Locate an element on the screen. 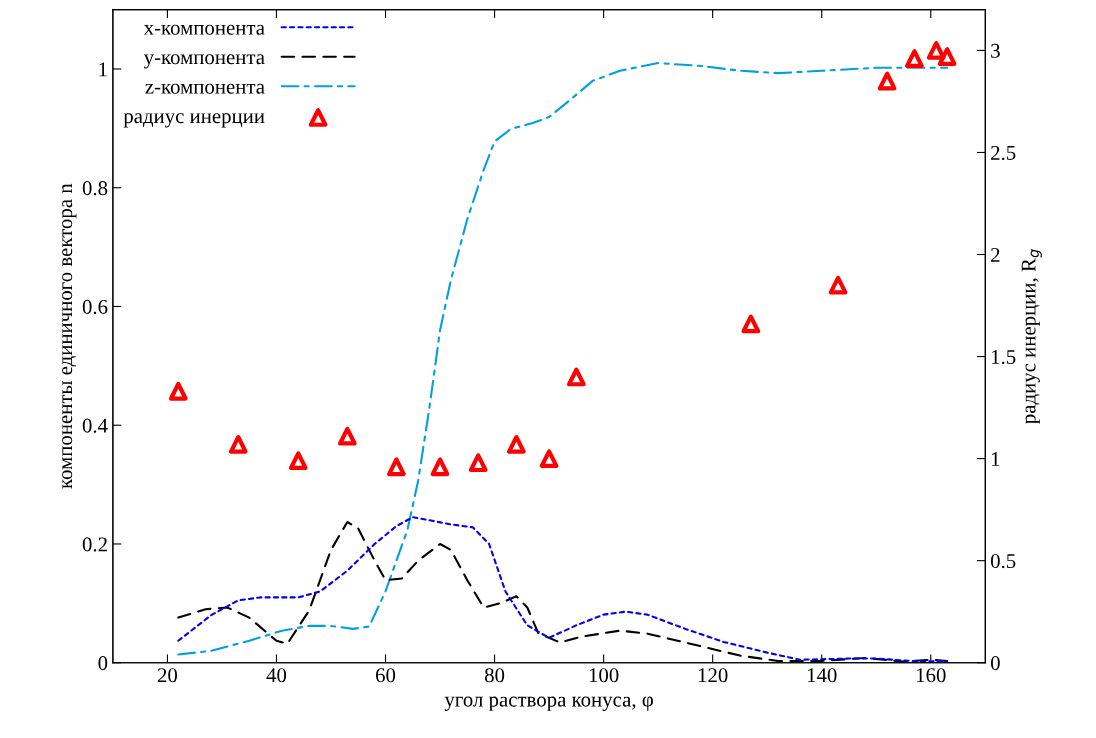  y-tick-label: 0.6 is located at coordinates (95, 306).